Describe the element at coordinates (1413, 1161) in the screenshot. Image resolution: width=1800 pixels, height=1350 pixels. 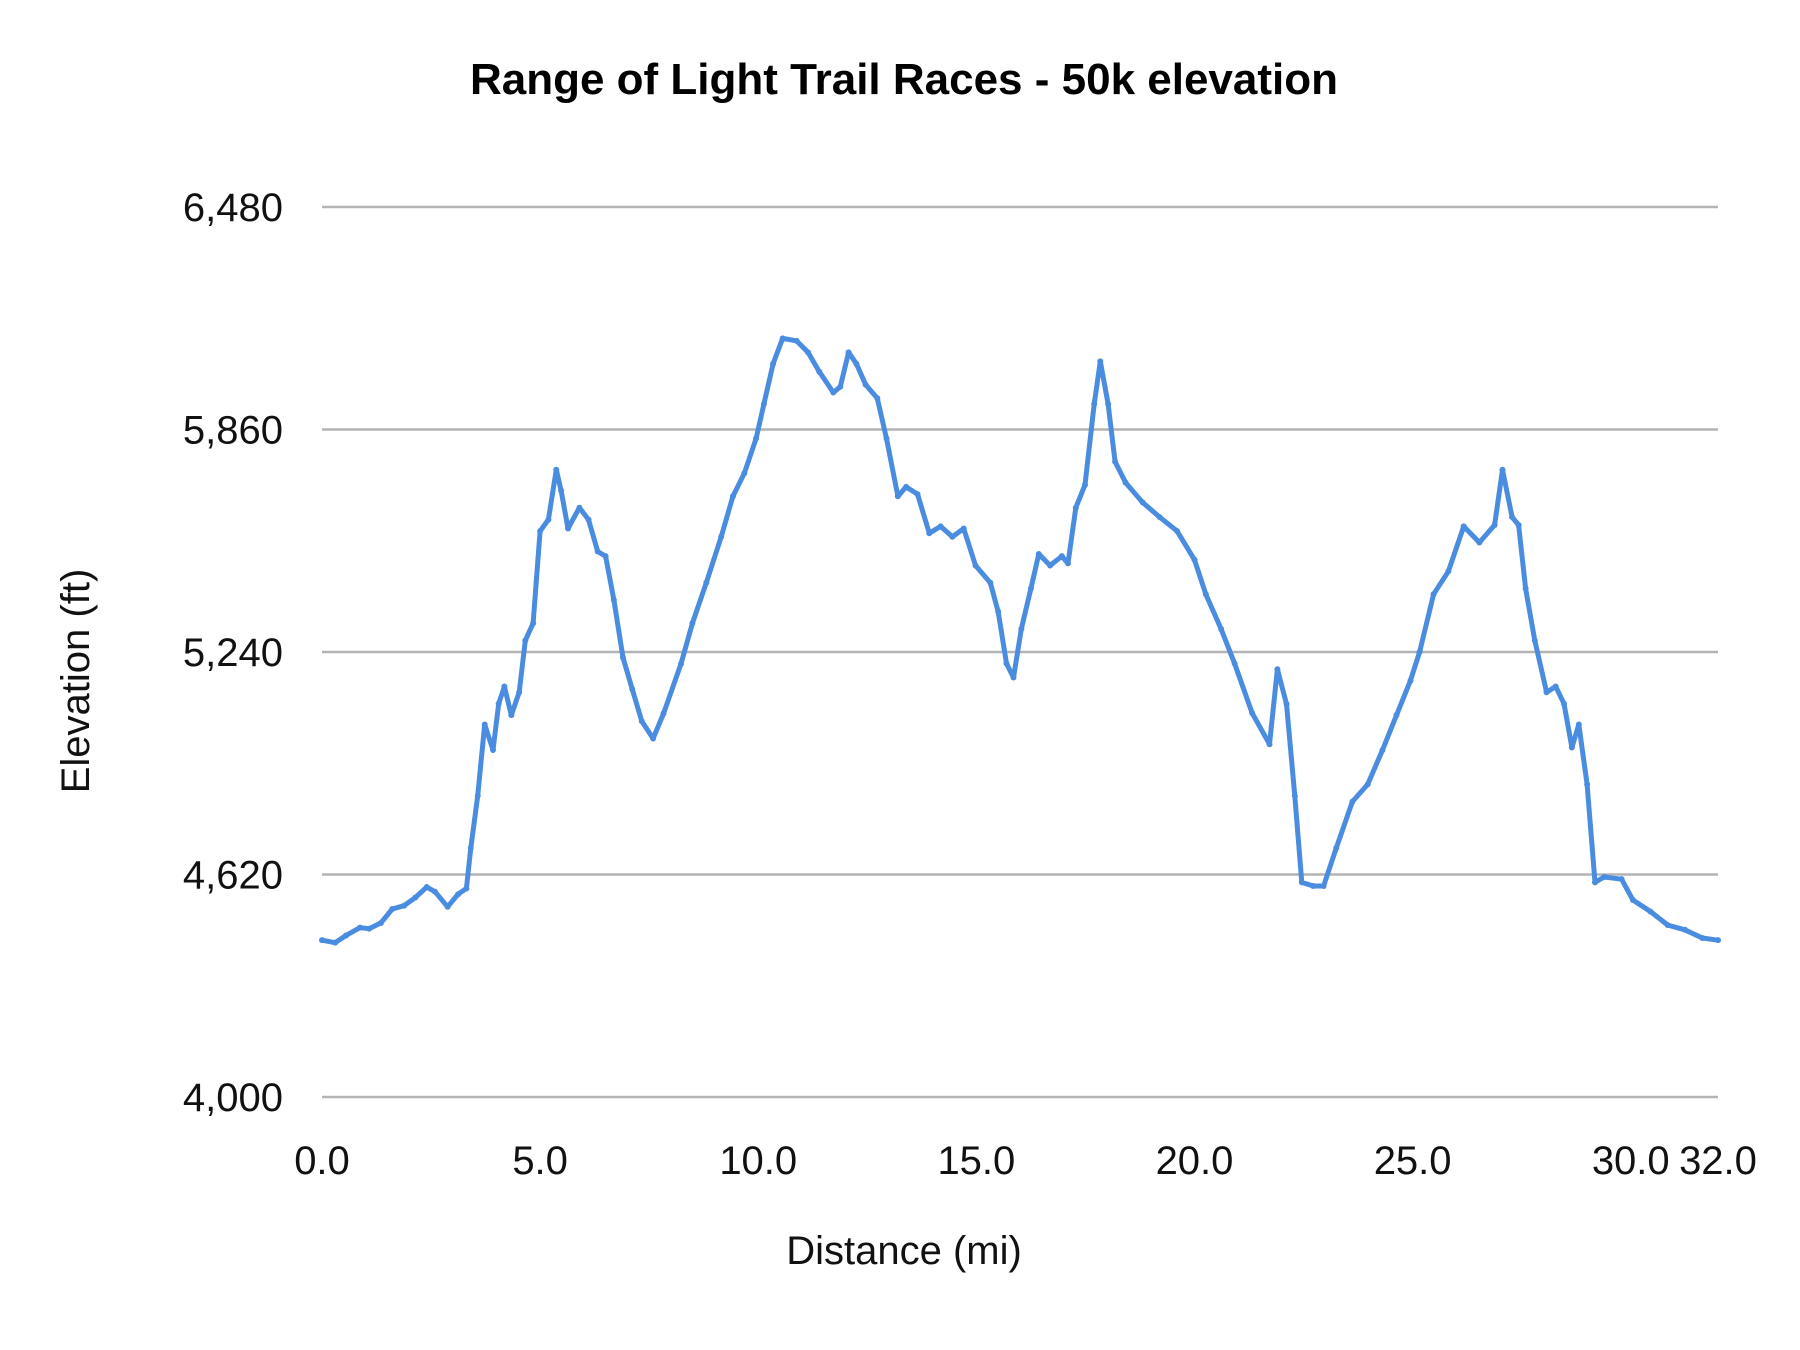
I see `x-tick-label: 25.0` at that location.